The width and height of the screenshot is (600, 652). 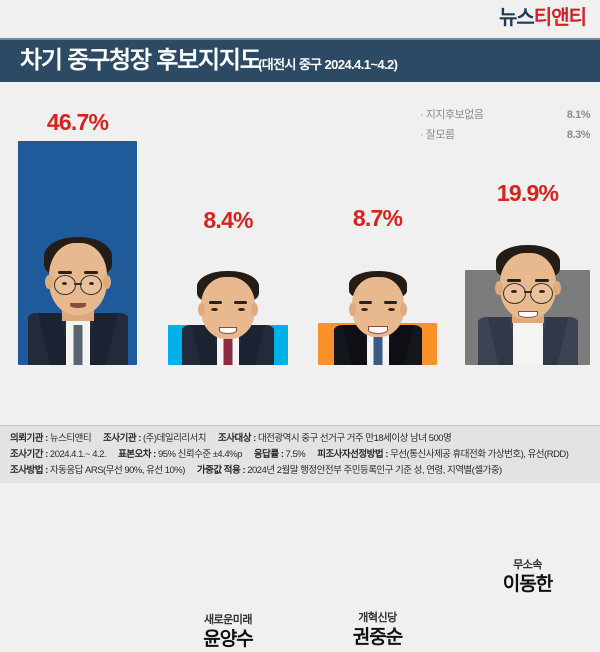 What do you see at coordinates (199, 454) in the screenshot?
I see `footer-val-margin: 95% 신뢰수준 ±4.4%p` at bounding box center [199, 454].